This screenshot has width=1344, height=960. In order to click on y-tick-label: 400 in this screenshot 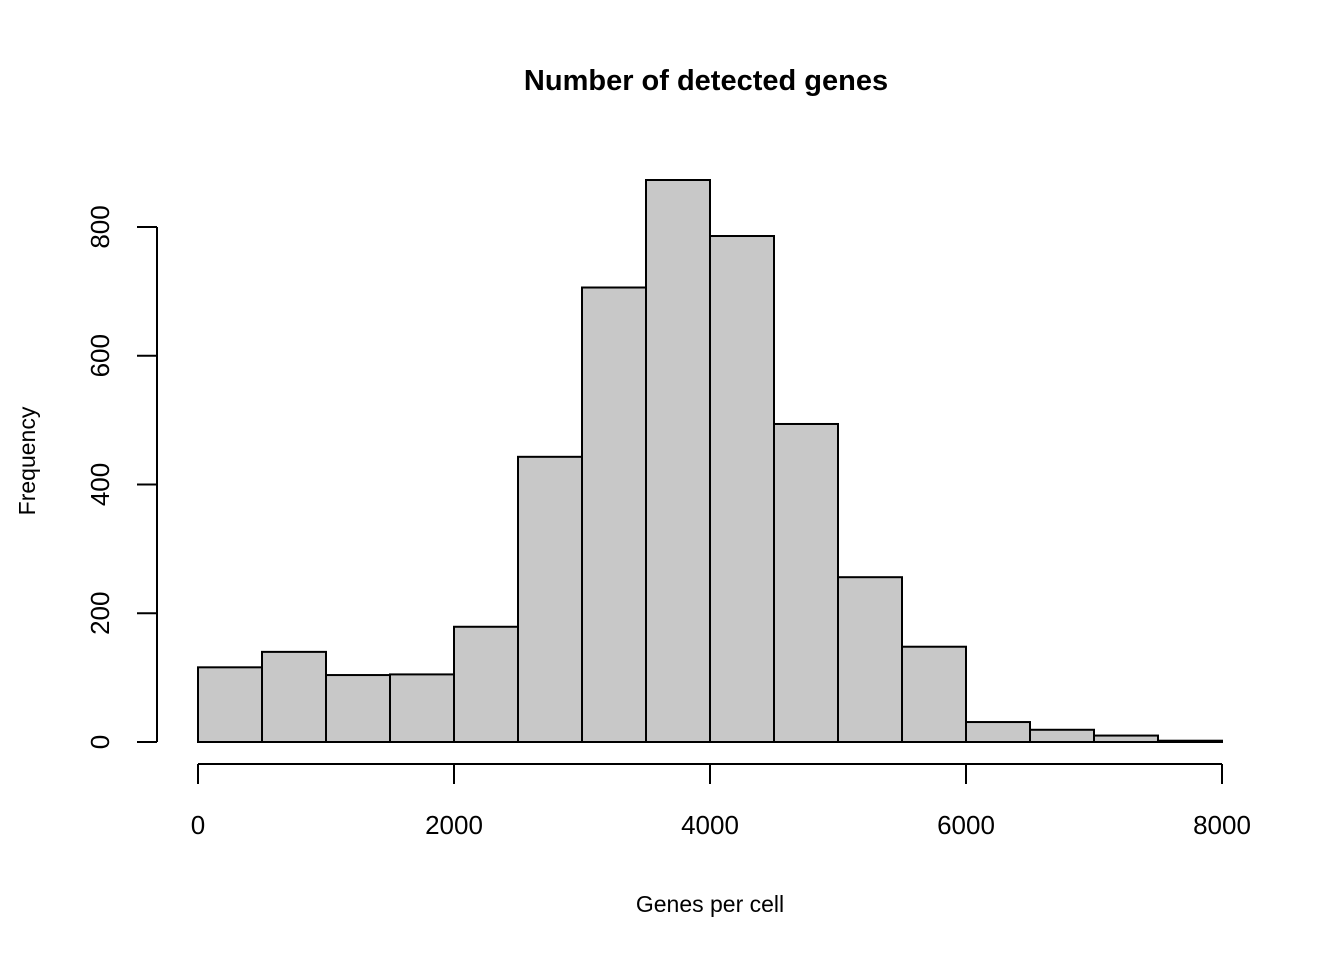, I will do `click(100, 484)`.